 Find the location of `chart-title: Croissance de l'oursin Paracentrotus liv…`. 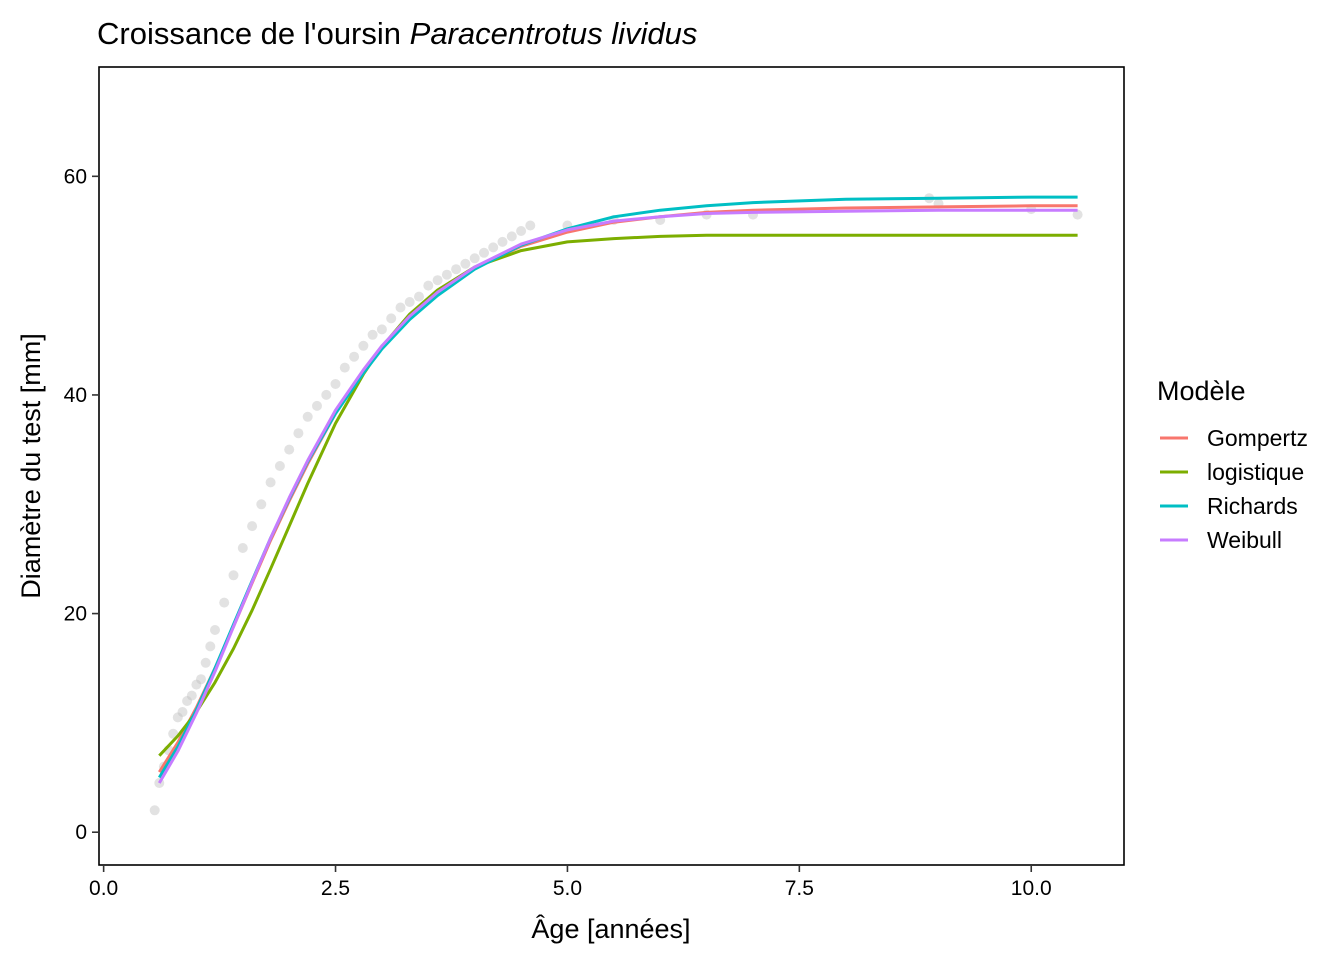

chart-title: Croissance de l'oursin Paracentrotus liv… is located at coordinates (397, 33).